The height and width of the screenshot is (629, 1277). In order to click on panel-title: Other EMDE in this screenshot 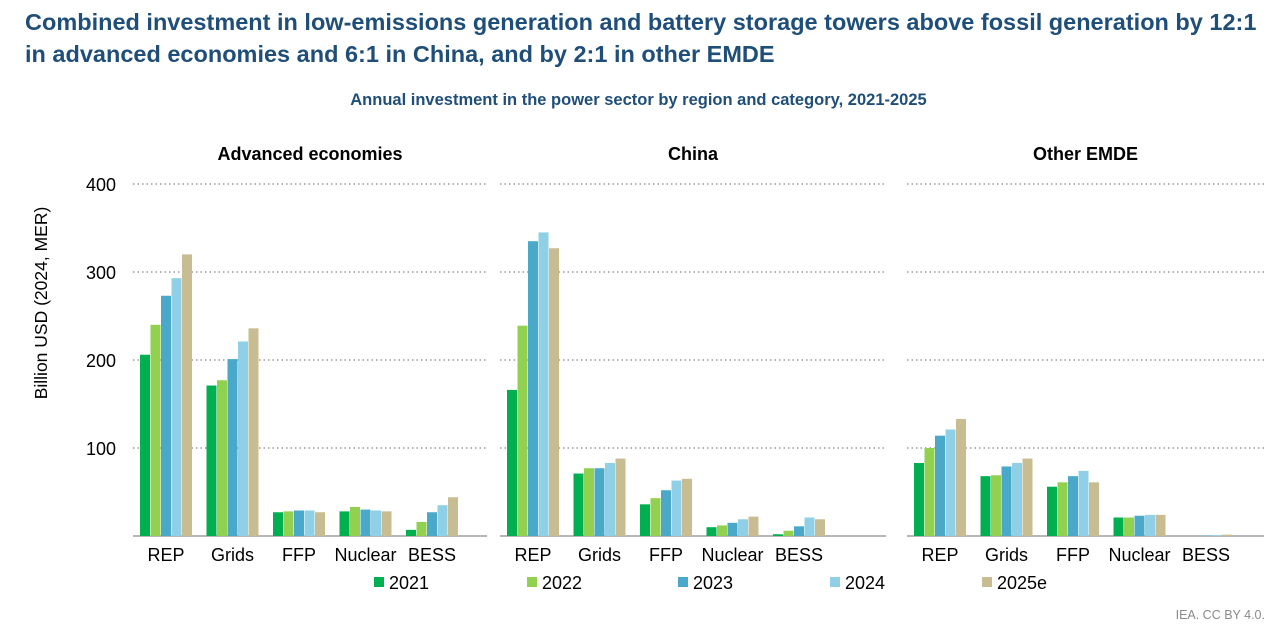, I will do `click(1085, 154)`.